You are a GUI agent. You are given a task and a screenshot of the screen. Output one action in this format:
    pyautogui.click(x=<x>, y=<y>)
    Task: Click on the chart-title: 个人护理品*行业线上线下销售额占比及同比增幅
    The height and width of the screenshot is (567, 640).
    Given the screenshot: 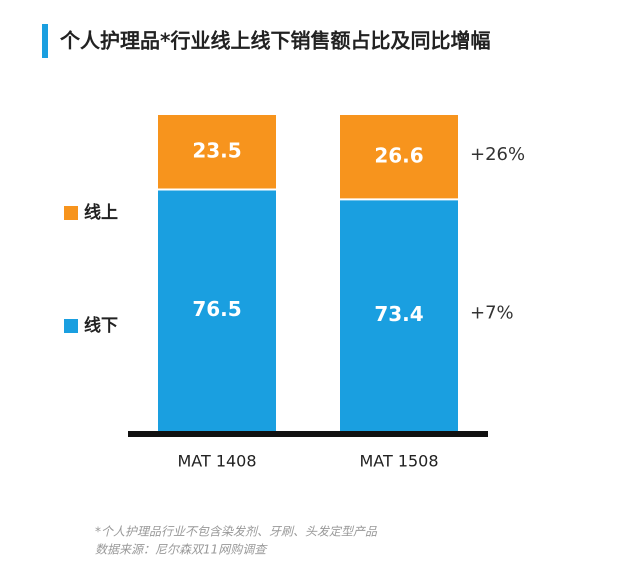 What is the action you would take?
    pyautogui.click(x=274, y=41)
    